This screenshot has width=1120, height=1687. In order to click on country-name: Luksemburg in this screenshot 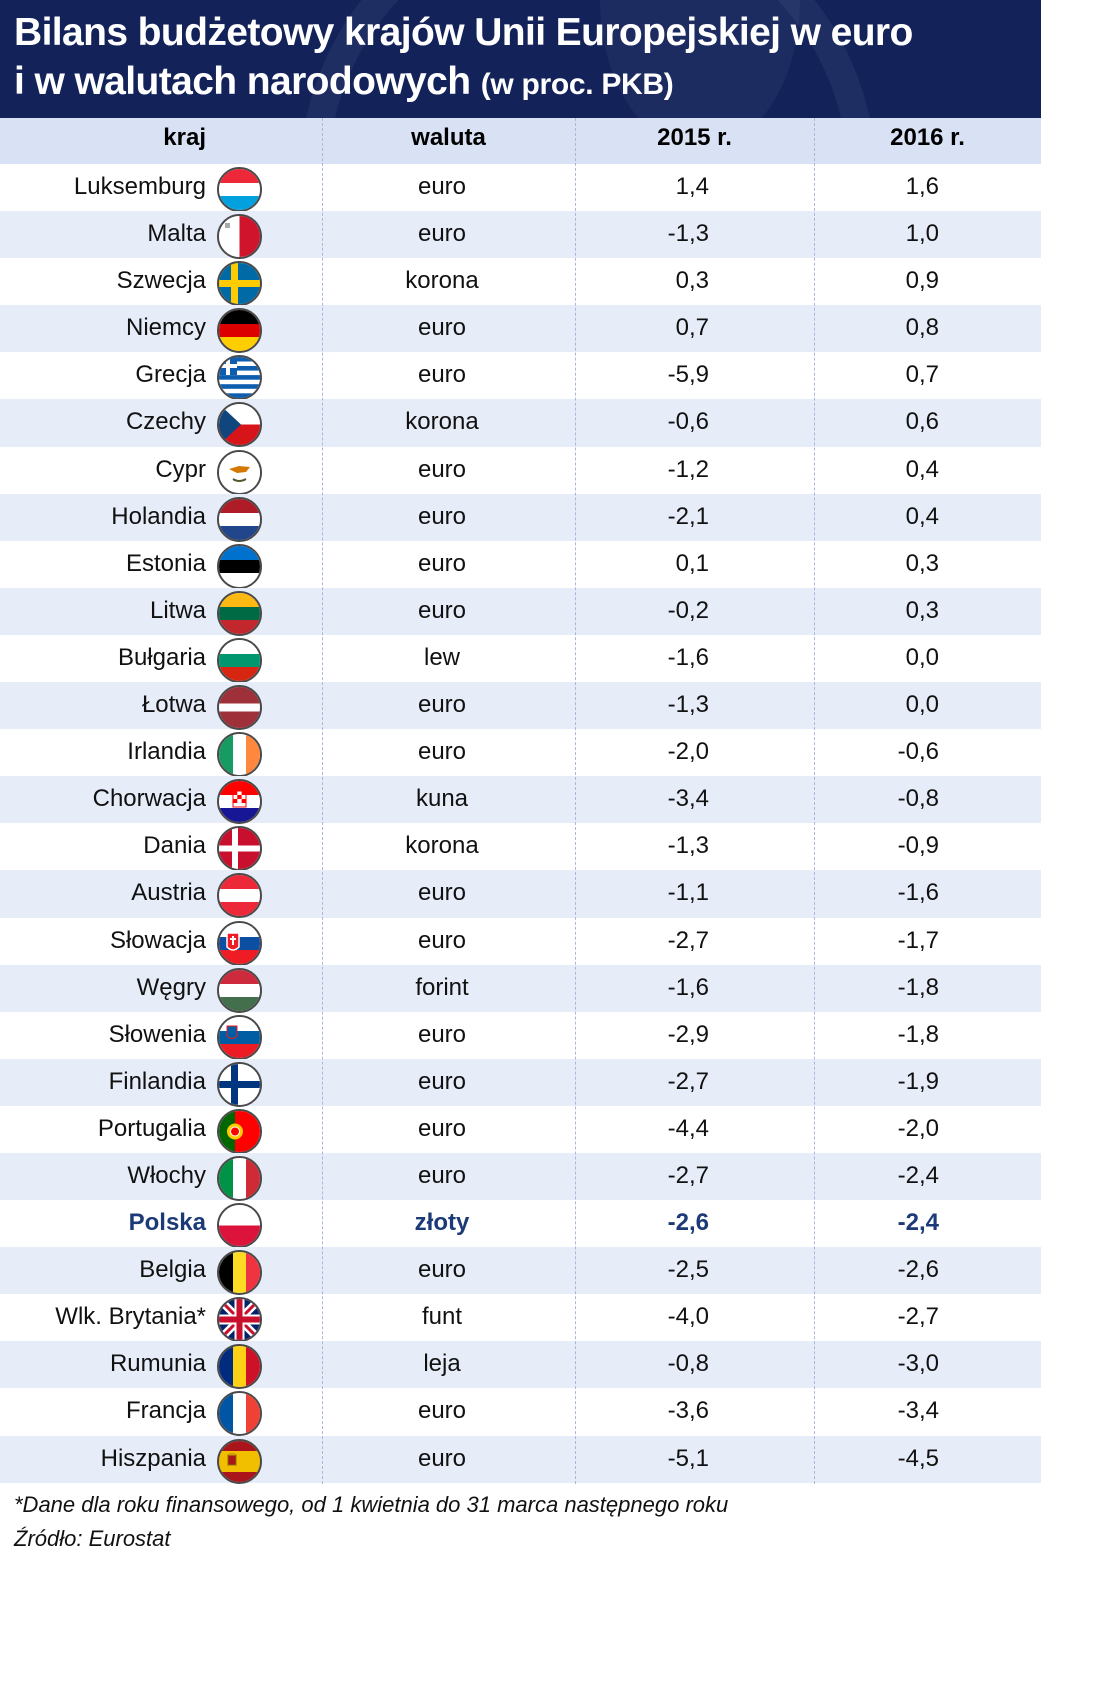, I will do `click(139, 186)`.